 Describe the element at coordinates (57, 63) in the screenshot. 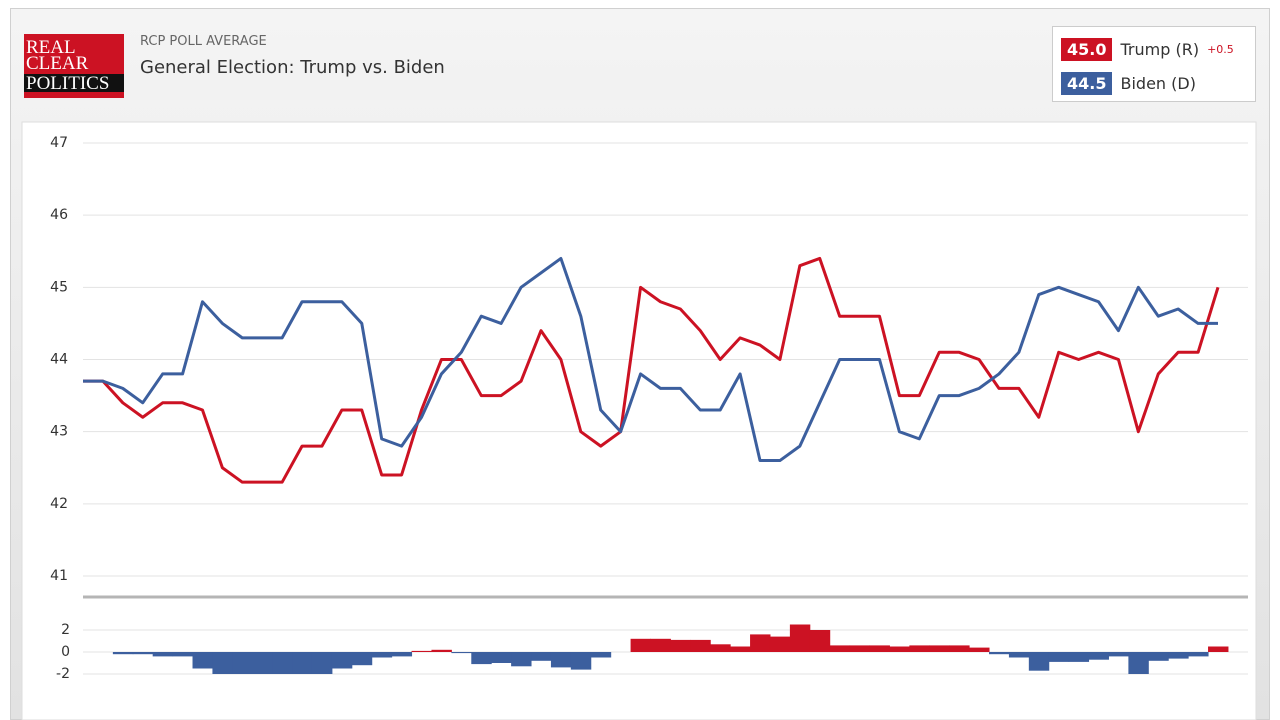

I see `logo-line: CLEAR` at that location.